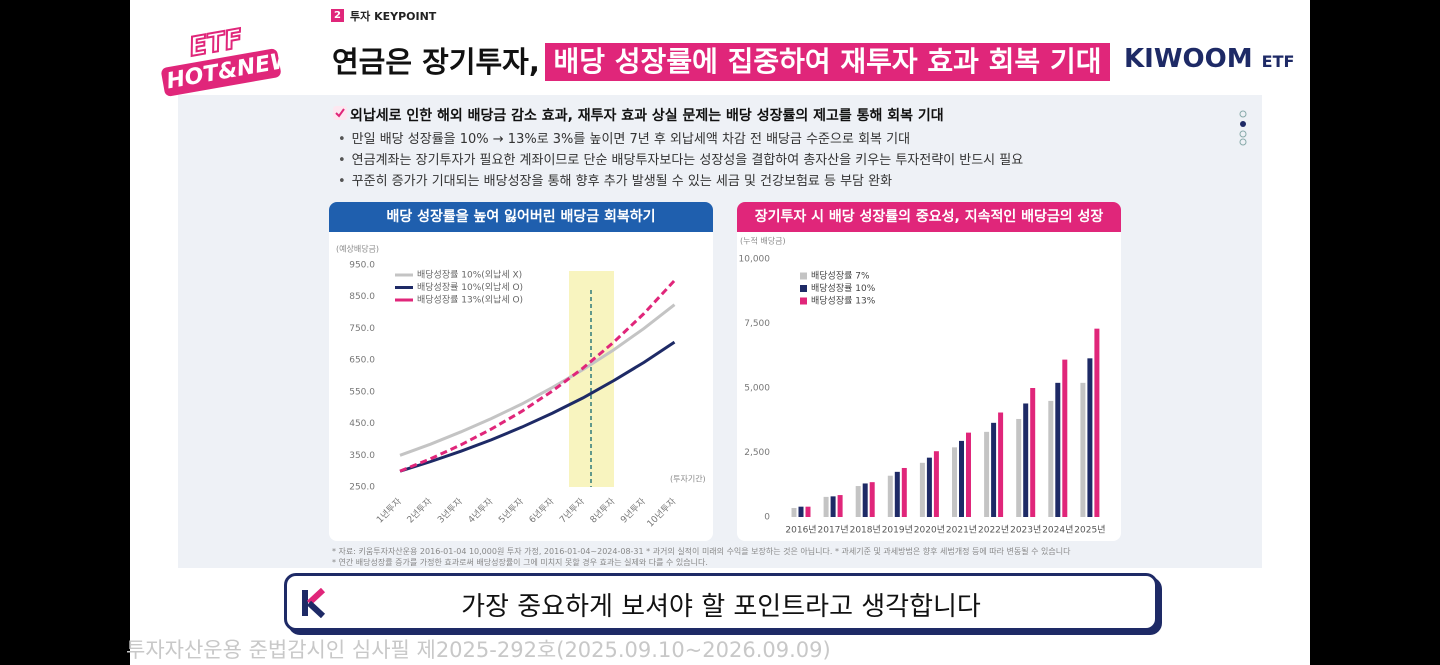  I want to click on x-tick-label: 9년투자, so click(633, 511).